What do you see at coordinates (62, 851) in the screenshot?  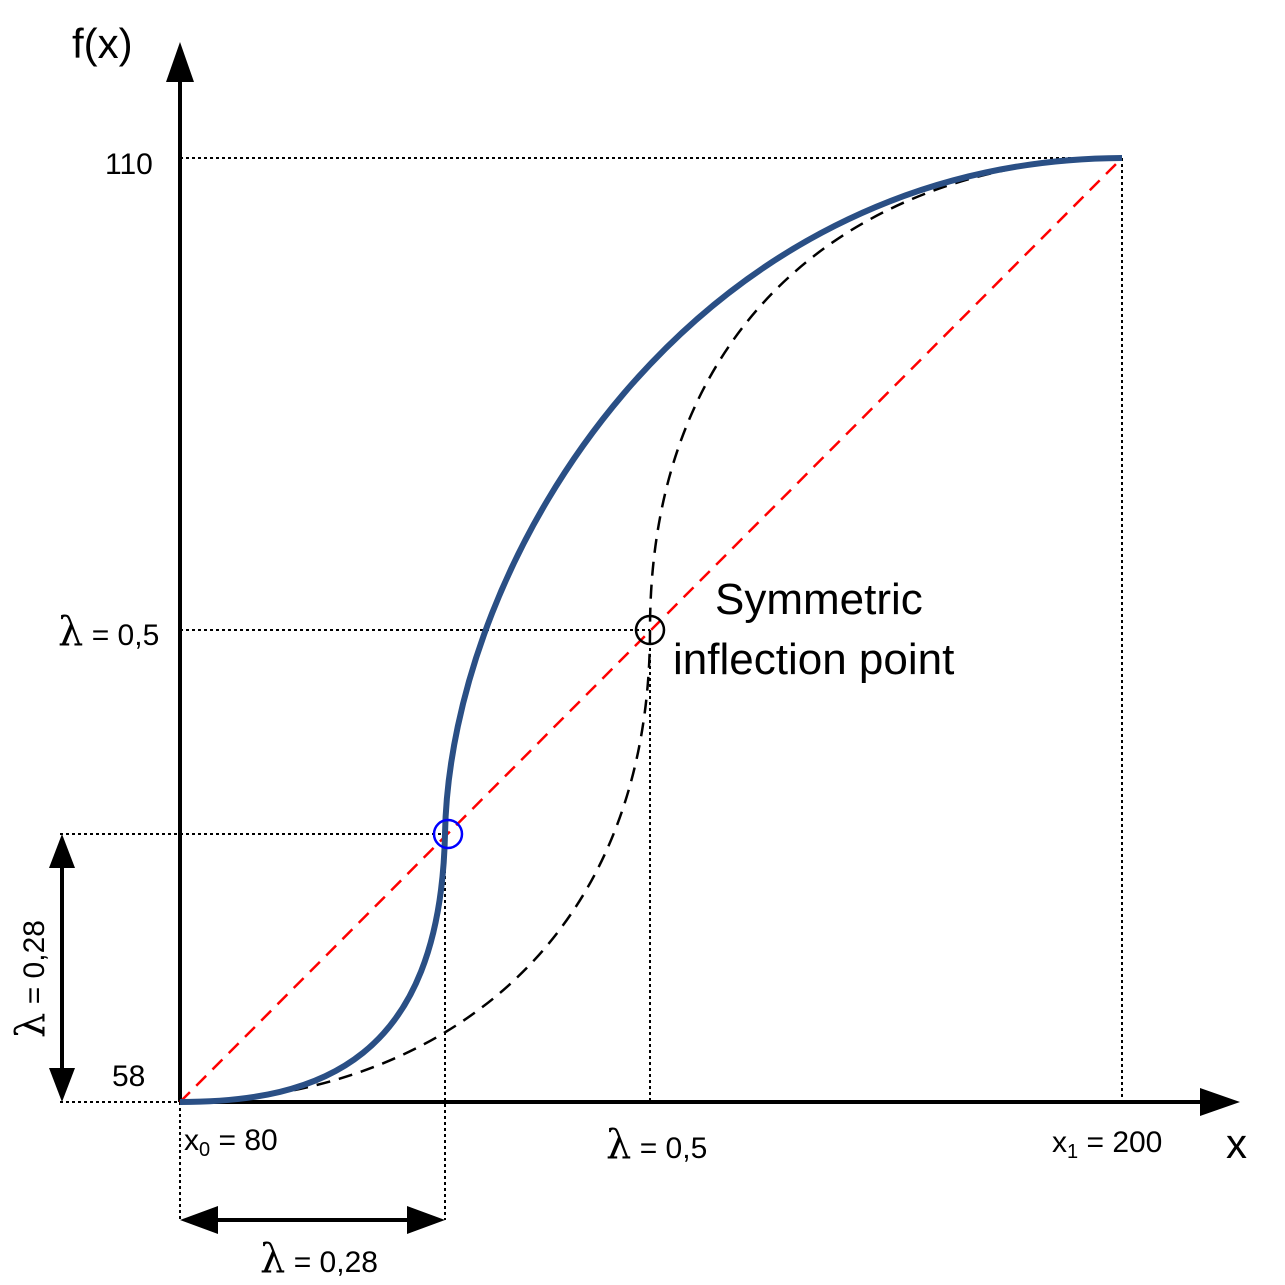 I see `arrow-up-icon` at bounding box center [62, 851].